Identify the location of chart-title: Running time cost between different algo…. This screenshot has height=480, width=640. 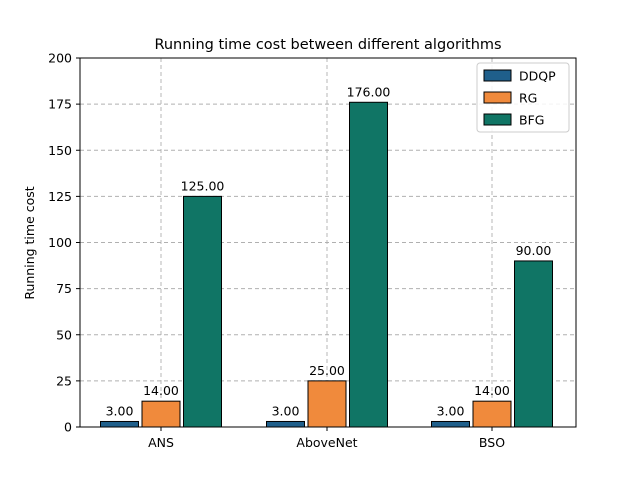
(327, 45).